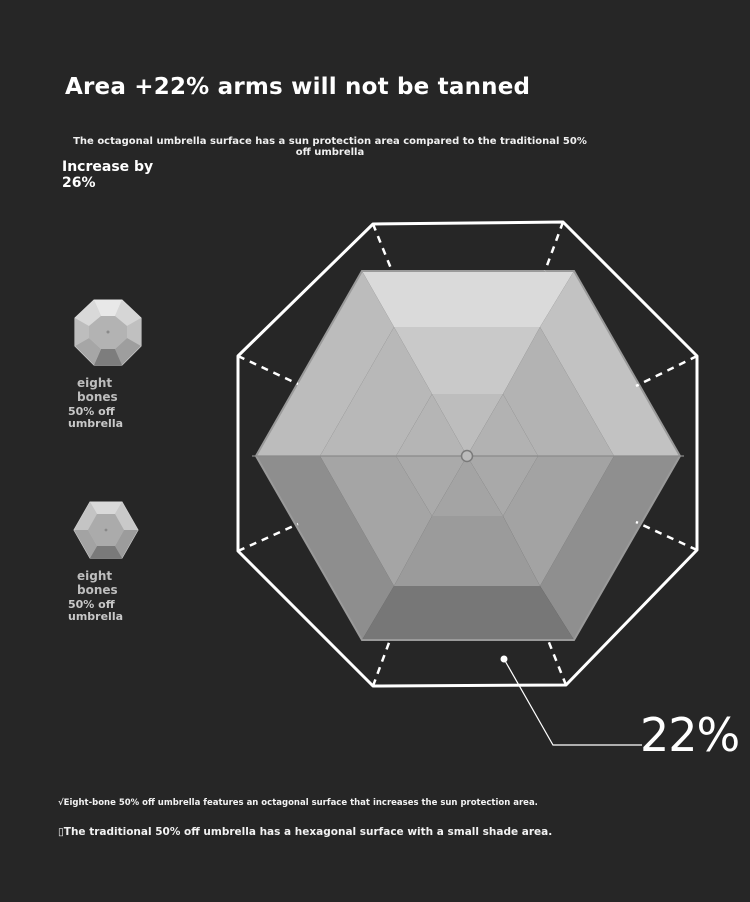 This screenshot has width=750, height=902. I want to click on hexagonal-label-line4: umbrella, so click(96, 616).